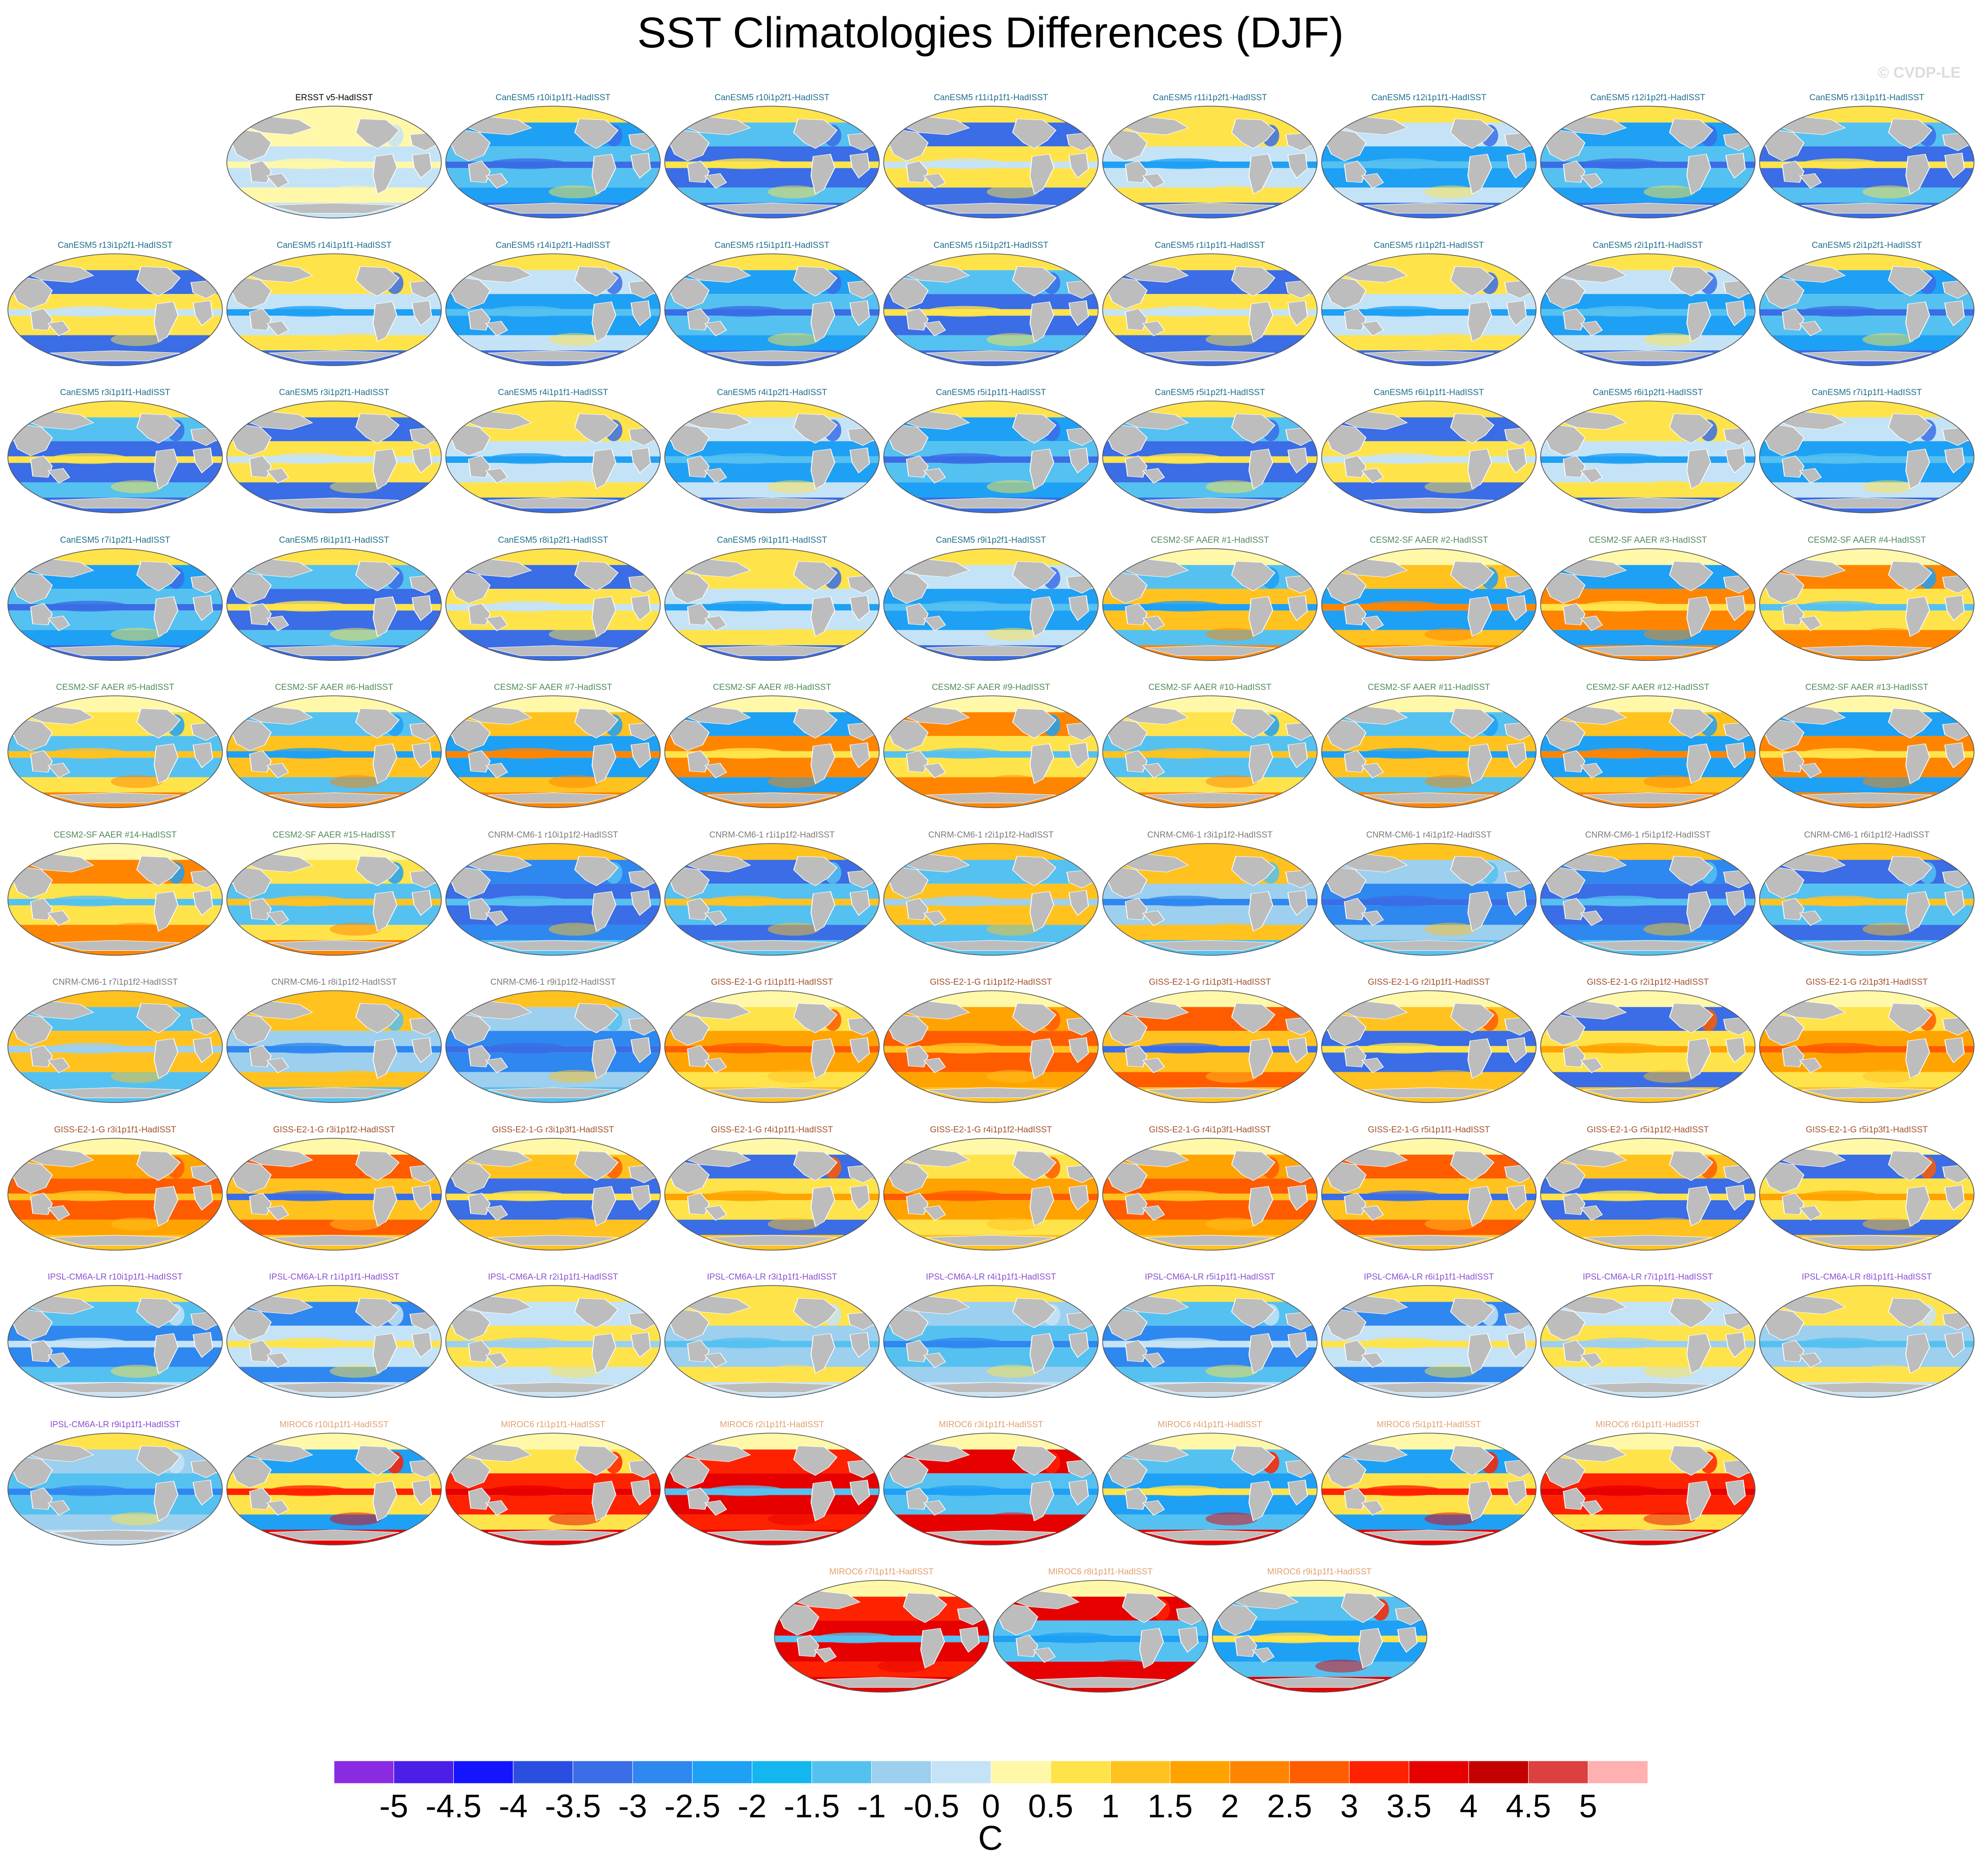 Image resolution: width=1981 pixels, height=1876 pixels. Describe the element at coordinates (334, 1336) in the screenshot. I see `map-panel: IPSL-CM6A-LR r1i1p1f1-HadISST` at that location.